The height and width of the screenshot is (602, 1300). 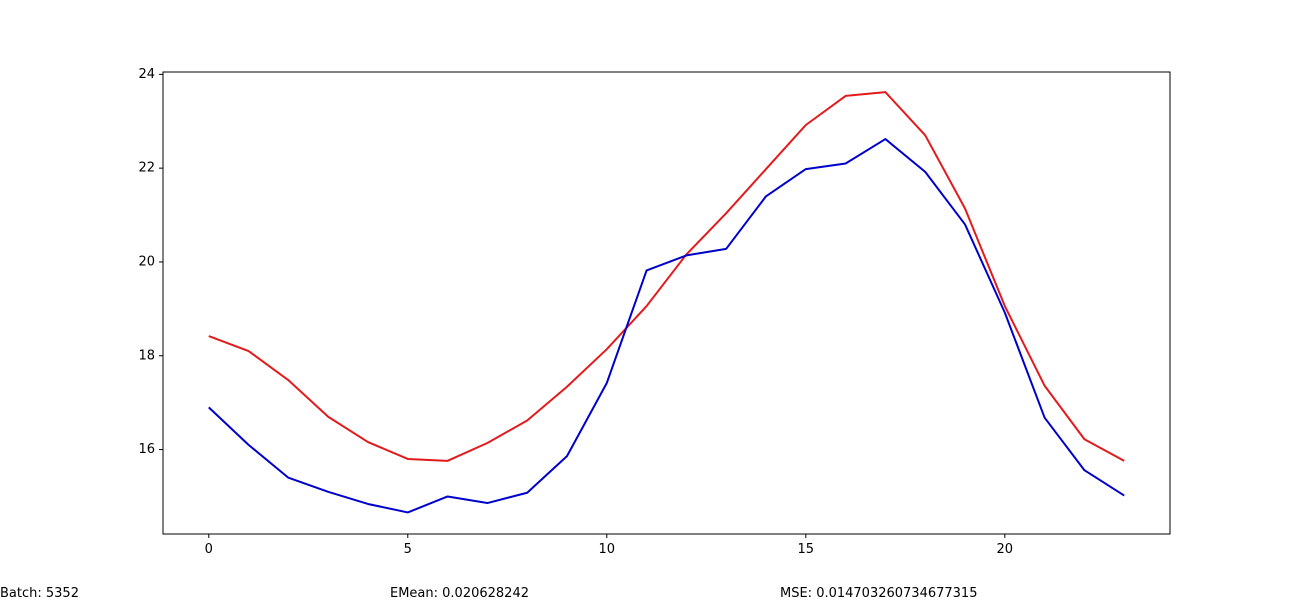 I want to click on emean-label: EMean: 0.020628242, so click(x=459, y=593).